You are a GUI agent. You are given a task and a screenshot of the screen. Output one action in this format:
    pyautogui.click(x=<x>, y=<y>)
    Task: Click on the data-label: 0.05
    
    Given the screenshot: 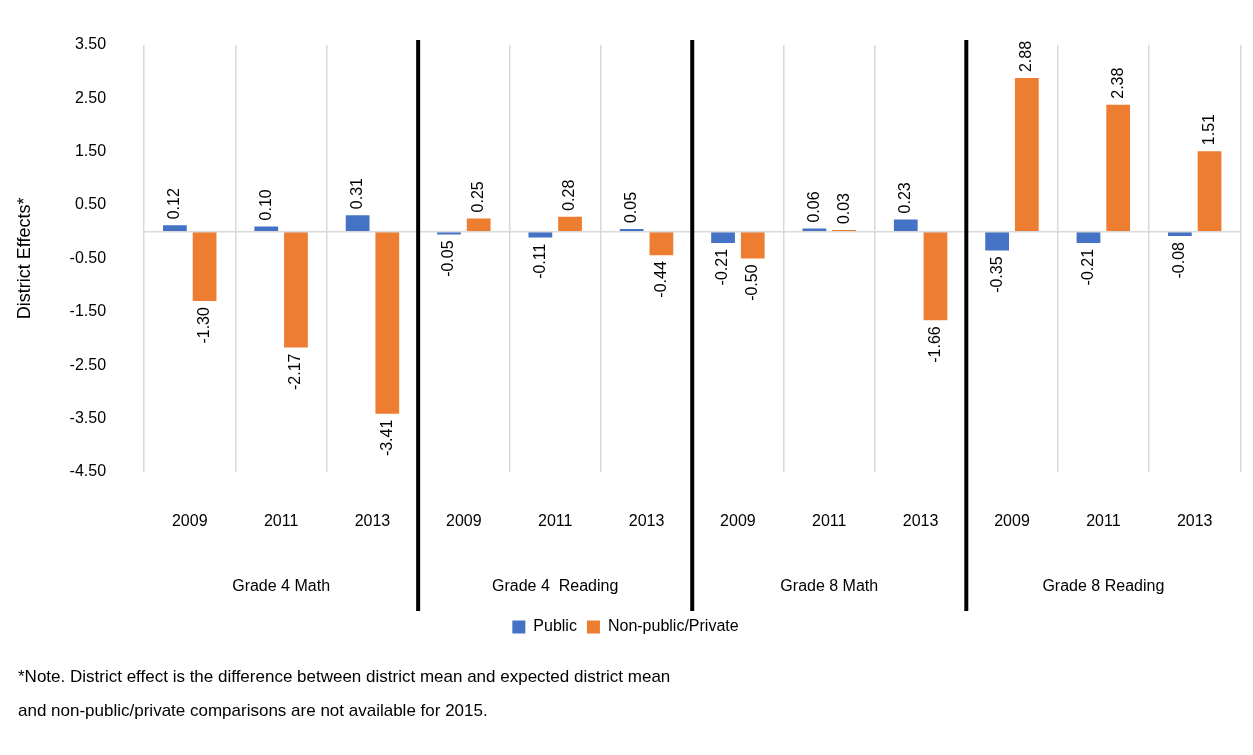 What is the action you would take?
    pyautogui.click(x=631, y=207)
    